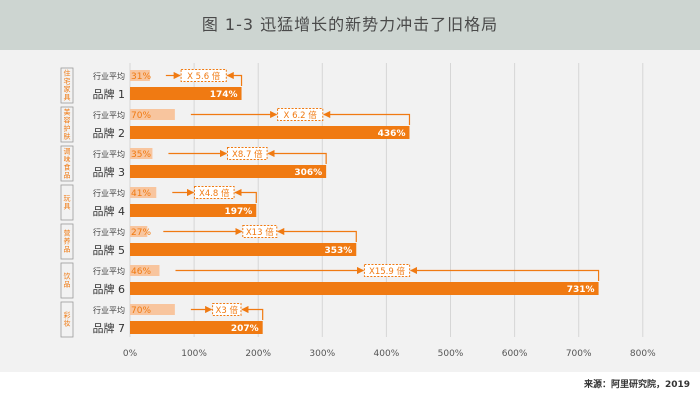 The height and width of the screenshot is (400, 700). I want to click on avg-value-label: 31%, so click(141, 77).